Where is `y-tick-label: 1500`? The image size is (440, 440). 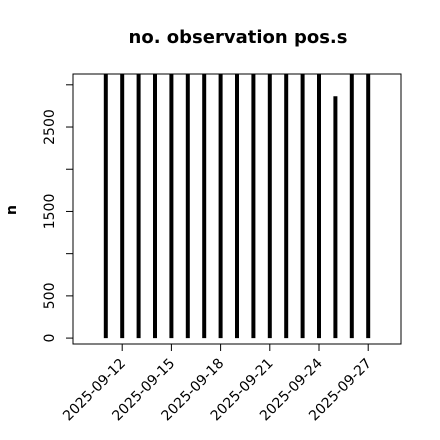
y-tick-label: 1500 is located at coordinates (50, 212).